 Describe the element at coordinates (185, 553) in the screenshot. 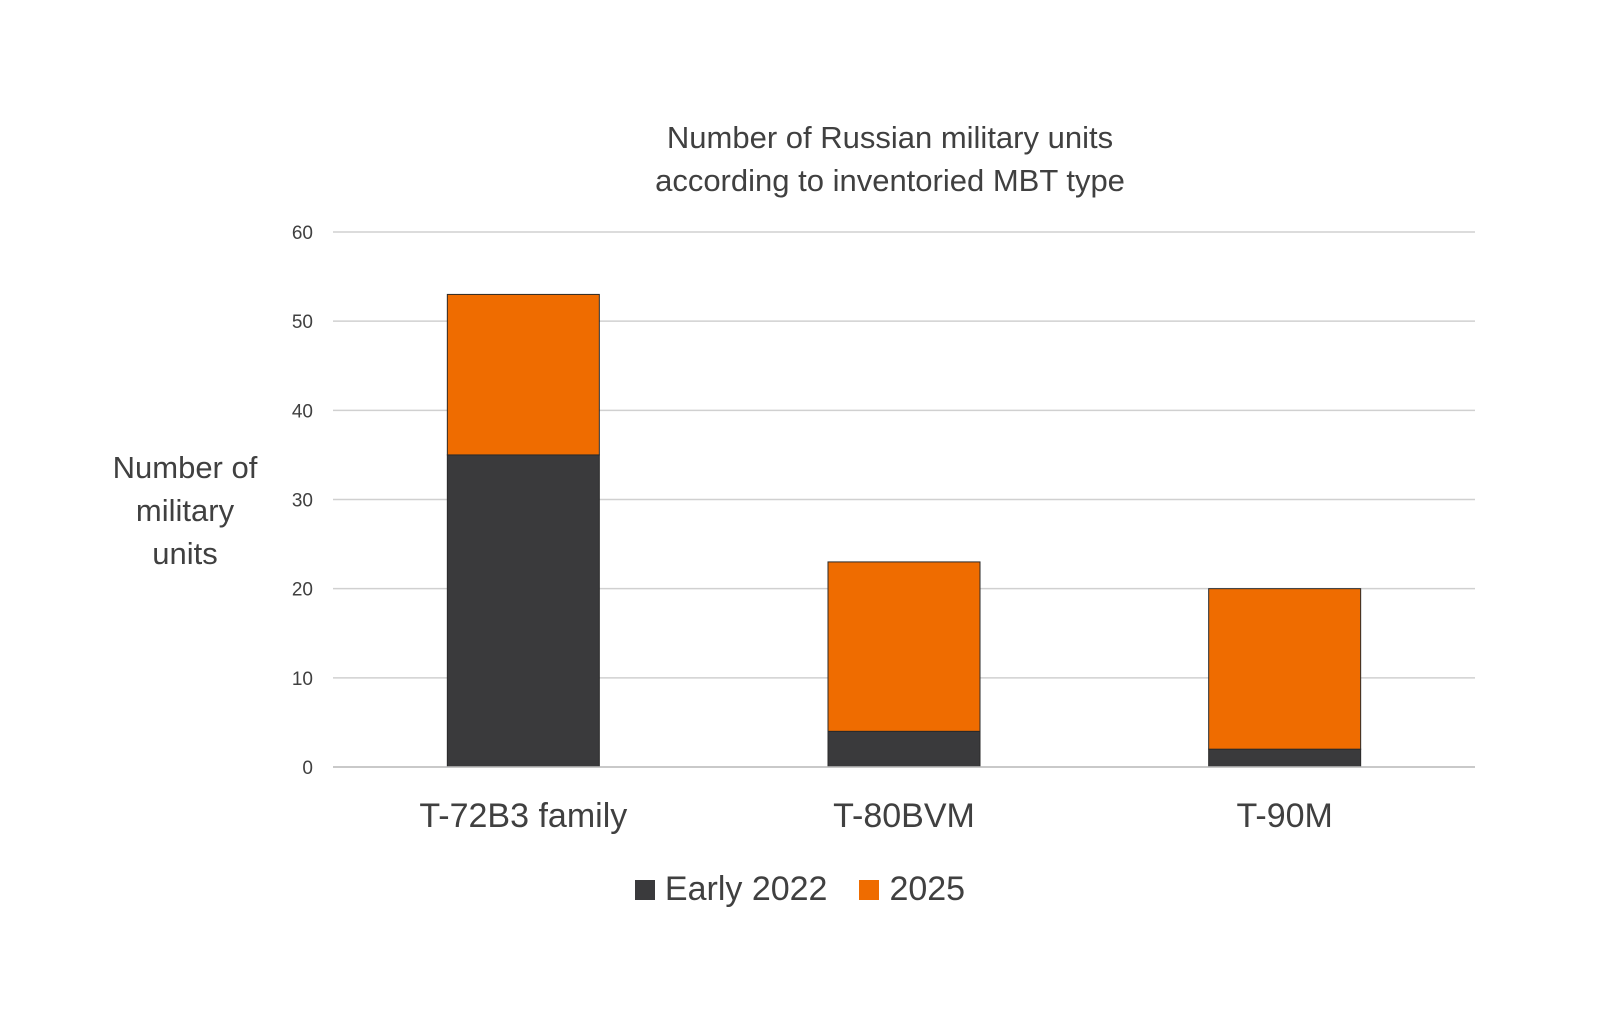

I see `y-axis-label-line-3: units` at that location.